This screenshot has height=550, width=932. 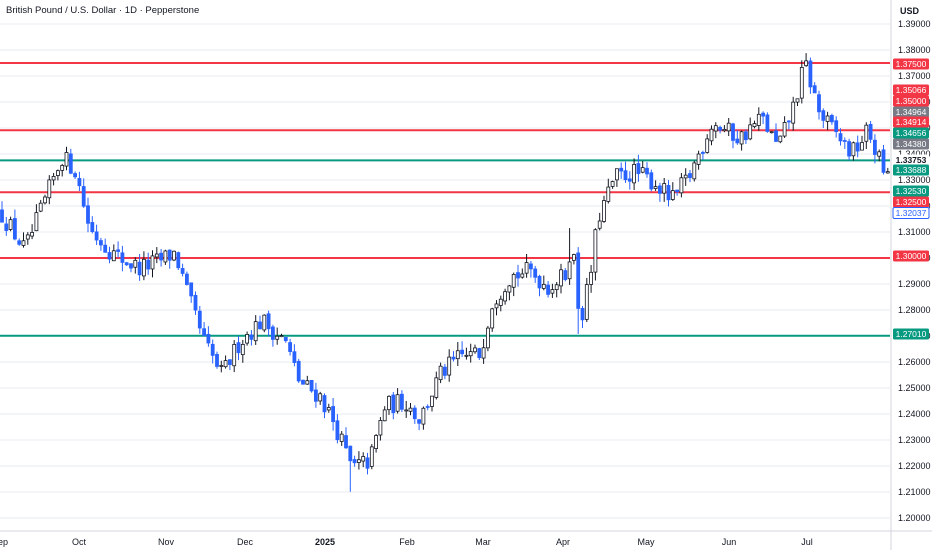 What do you see at coordinates (910, 11) in the screenshot?
I see `currency-label: USD` at bounding box center [910, 11].